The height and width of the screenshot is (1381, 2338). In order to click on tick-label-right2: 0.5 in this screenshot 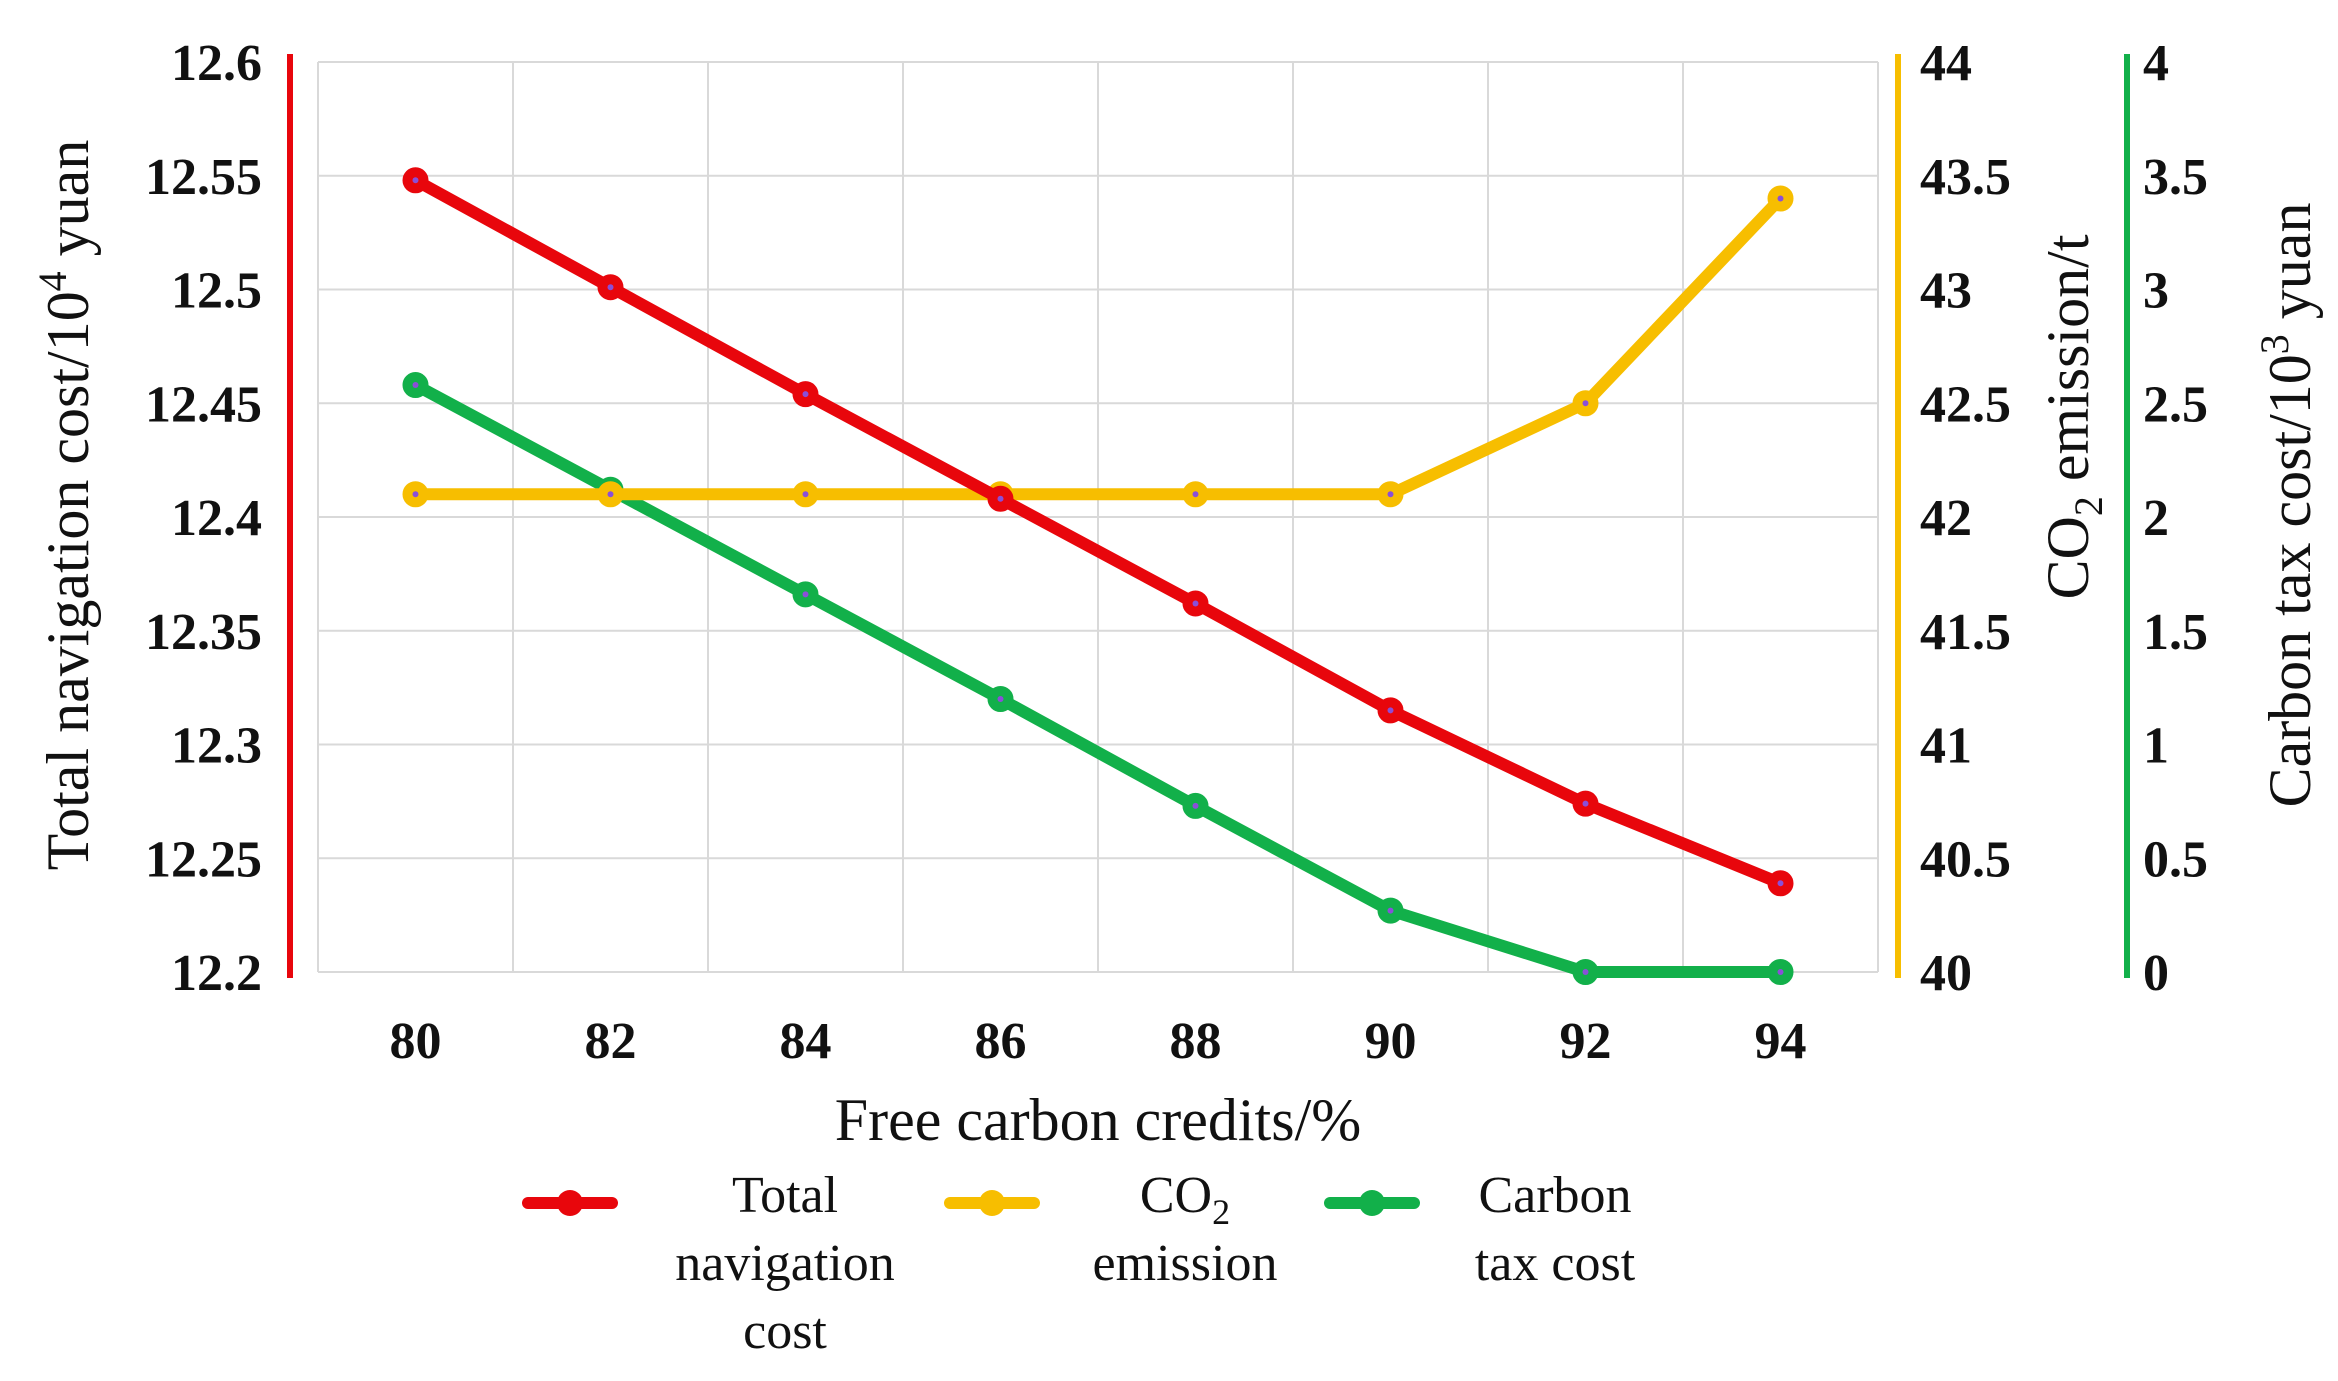, I will do `click(2175, 859)`.